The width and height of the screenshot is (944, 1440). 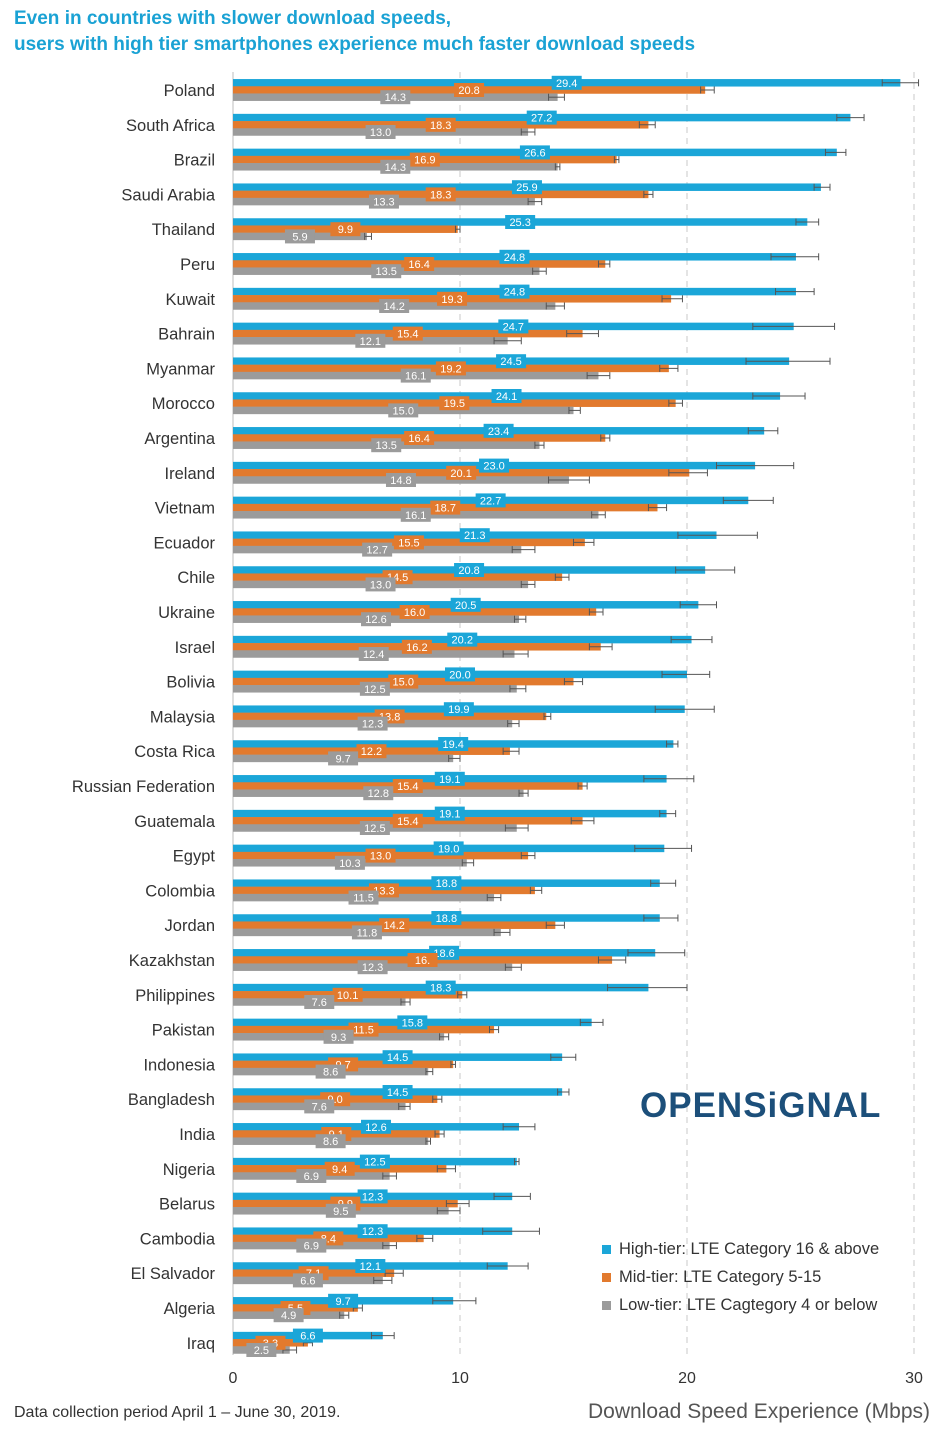 What do you see at coordinates (196, 578) in the screenshot?
I see `category-label: Chile` at bounding box center [196, 578].